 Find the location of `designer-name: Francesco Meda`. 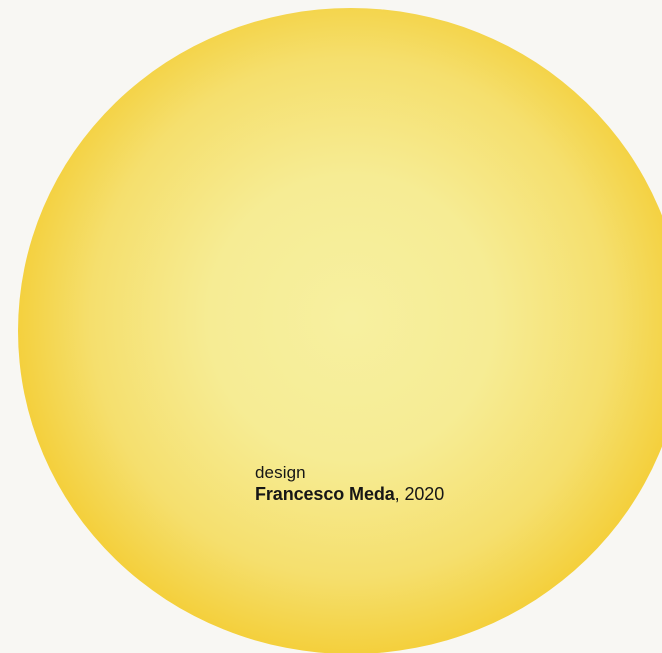

designer-name: Francesco Meda is located at coordinates (325, 494).